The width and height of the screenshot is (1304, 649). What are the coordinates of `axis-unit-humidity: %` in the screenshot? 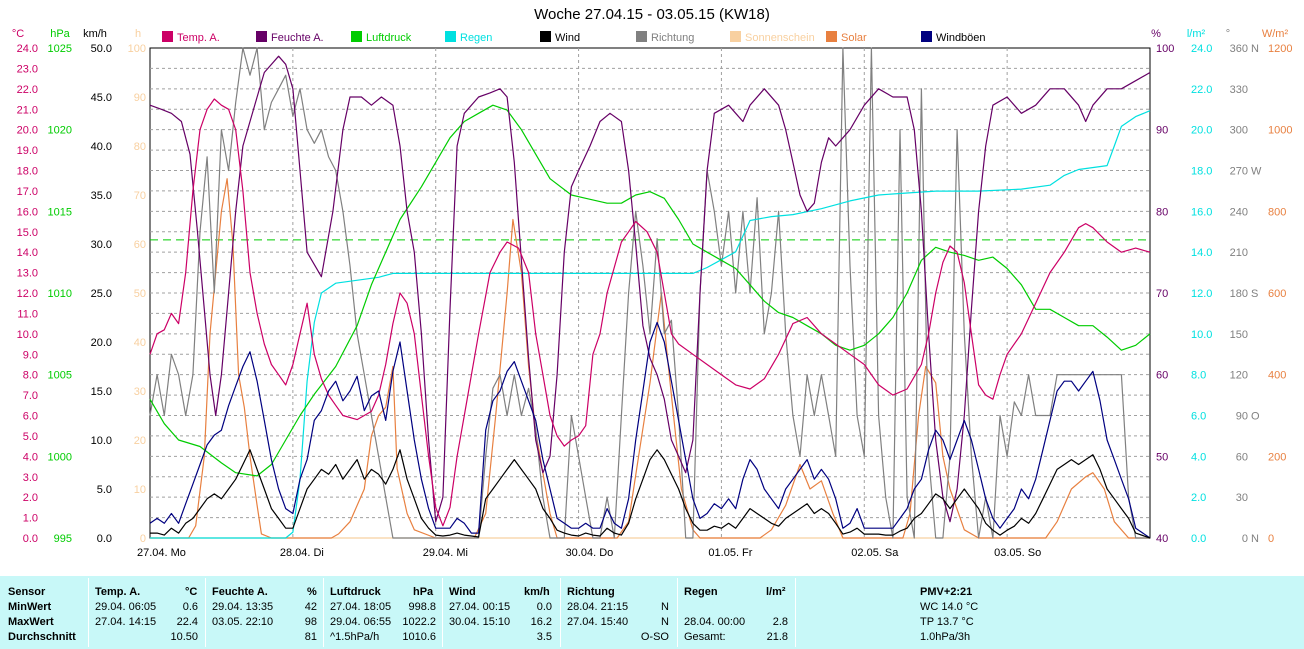 It's located at (1156, 34).